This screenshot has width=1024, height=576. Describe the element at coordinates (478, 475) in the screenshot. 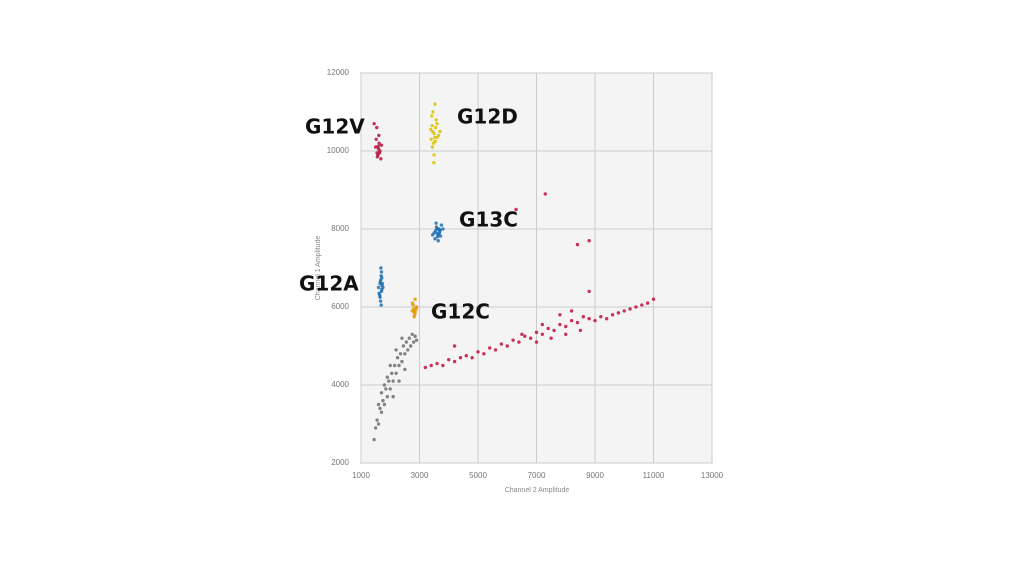

I see `x-tick-label: 5000` at that location.